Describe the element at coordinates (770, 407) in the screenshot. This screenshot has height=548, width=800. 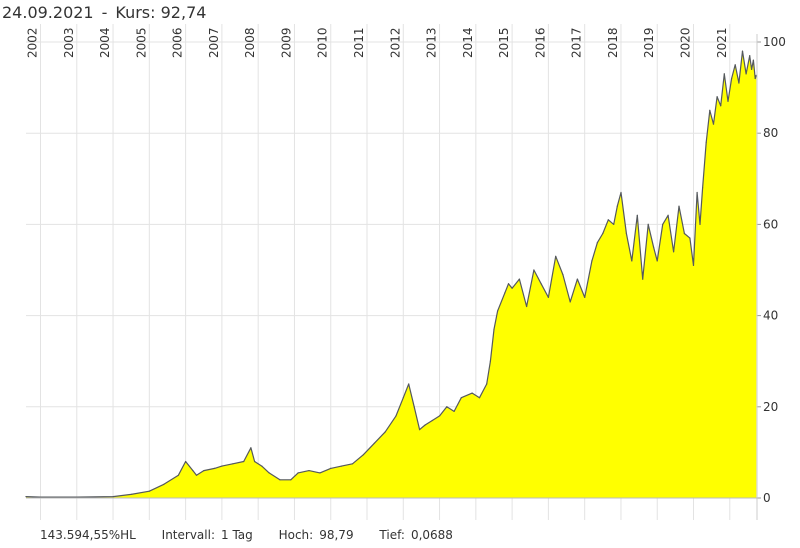
I see `y-tick-label: 20` at that location.